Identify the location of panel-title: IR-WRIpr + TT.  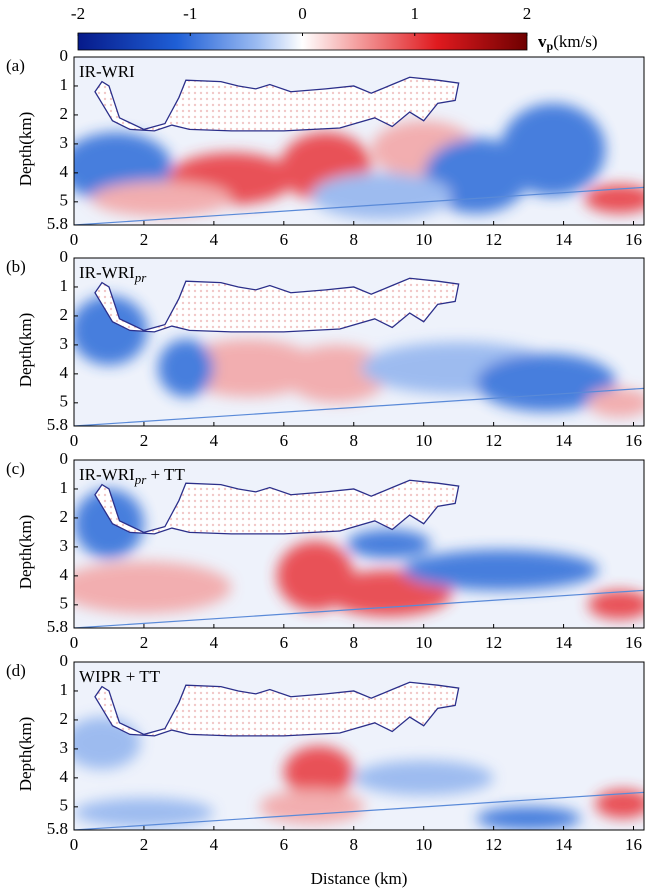
(132, 476).